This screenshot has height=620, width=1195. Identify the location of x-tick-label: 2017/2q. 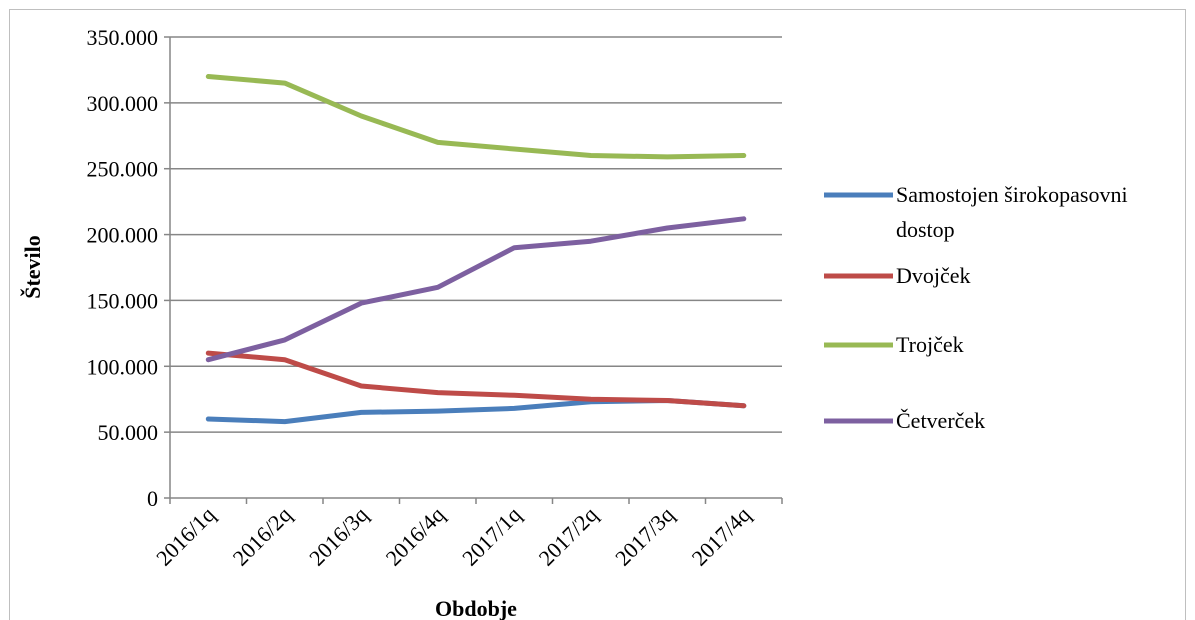
(568, 536).